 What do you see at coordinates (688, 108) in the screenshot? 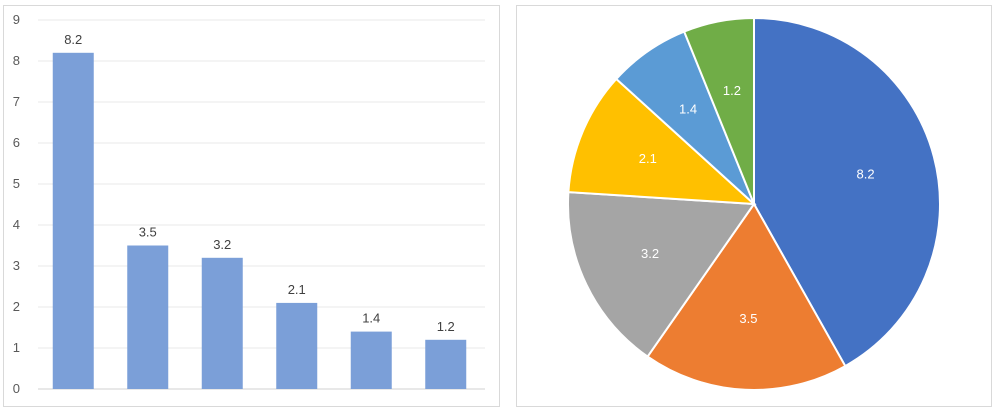
I see `pie-data-label: 1.4` at bounding box center [688, 108].